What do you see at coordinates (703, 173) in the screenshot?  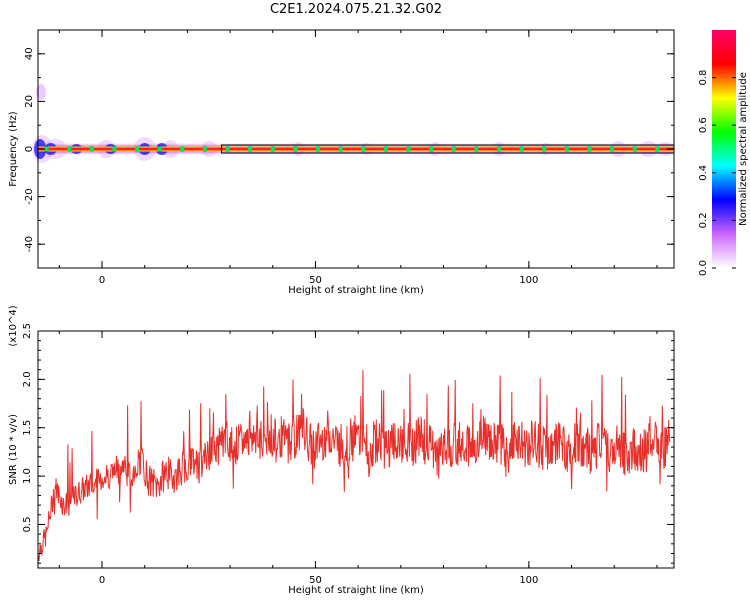 I see `colorbar-tick-label: 0.4` at bounding box center [703, 173].